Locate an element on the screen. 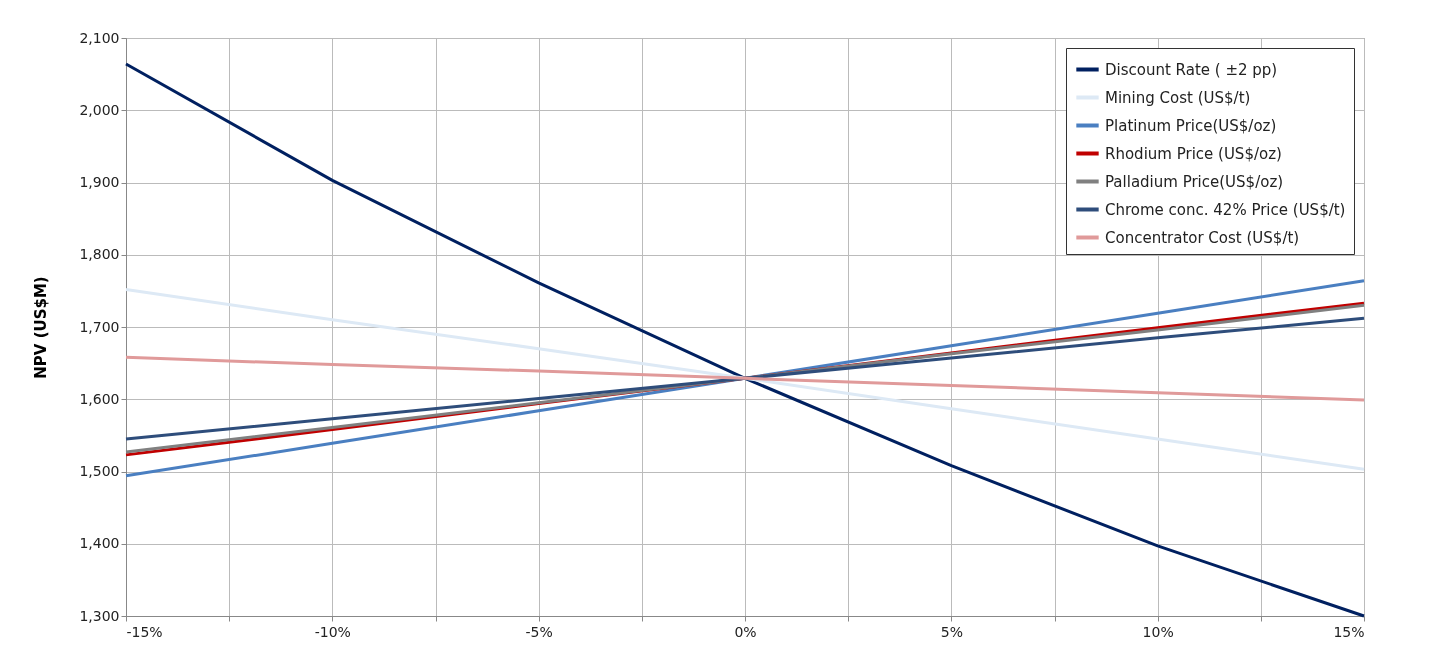 This screenshot has height=657, width=1432. line-series is located at coordinates (745, 378).